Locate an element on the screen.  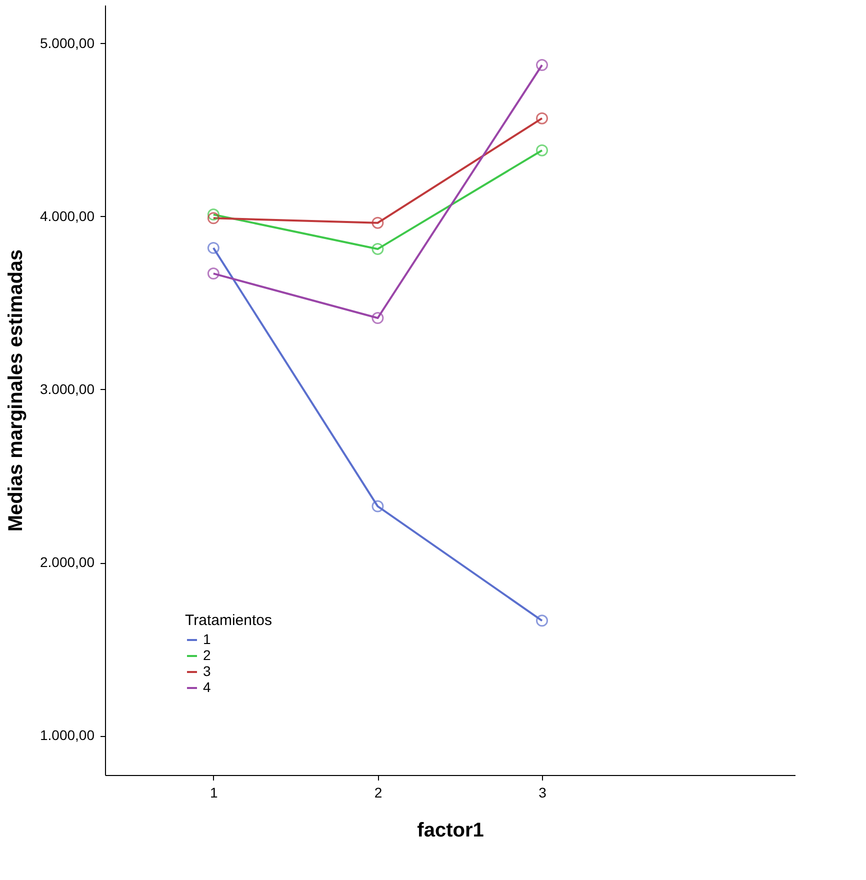
y-tick-label: 2.000,00 is located at coordinates (67, 562).